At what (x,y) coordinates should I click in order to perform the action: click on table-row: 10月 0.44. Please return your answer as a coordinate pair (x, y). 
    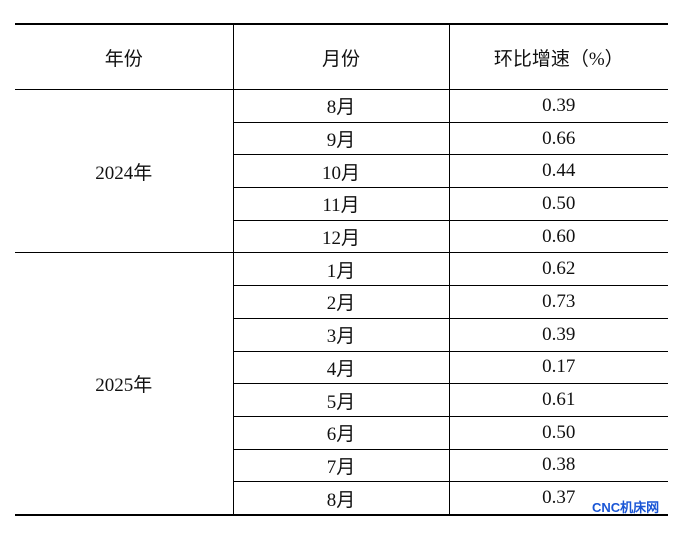
    Looking at the image, I should click on (341, 171).